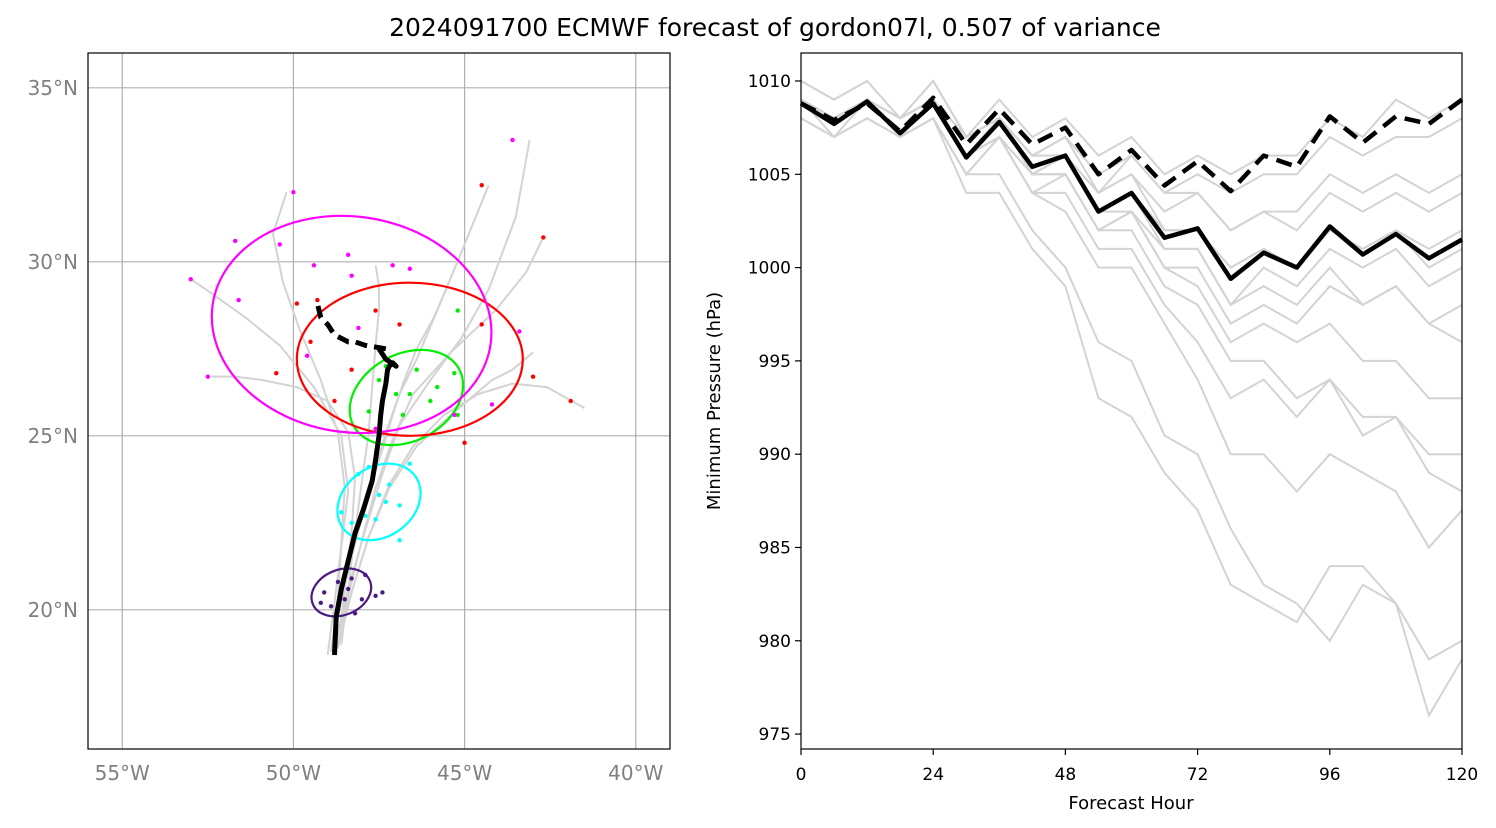  I want to click on y-tick-label: 1005, so click(769, 175).